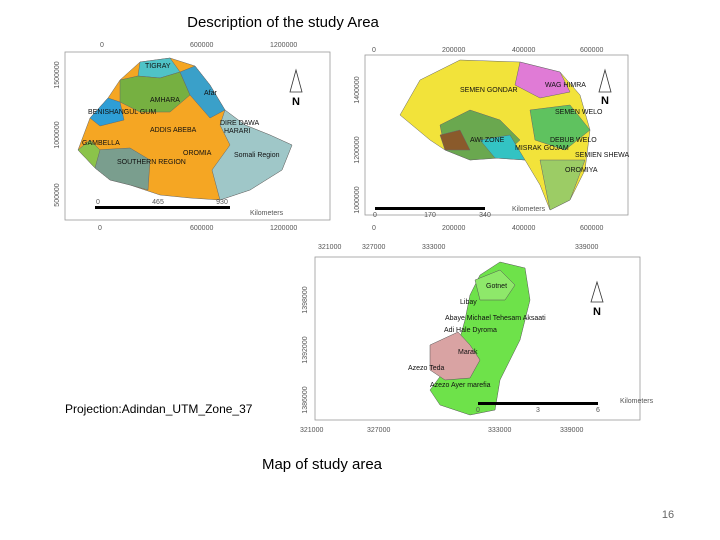  I want to click on region-label: ADDIS ABEBA, so click(173, 130).